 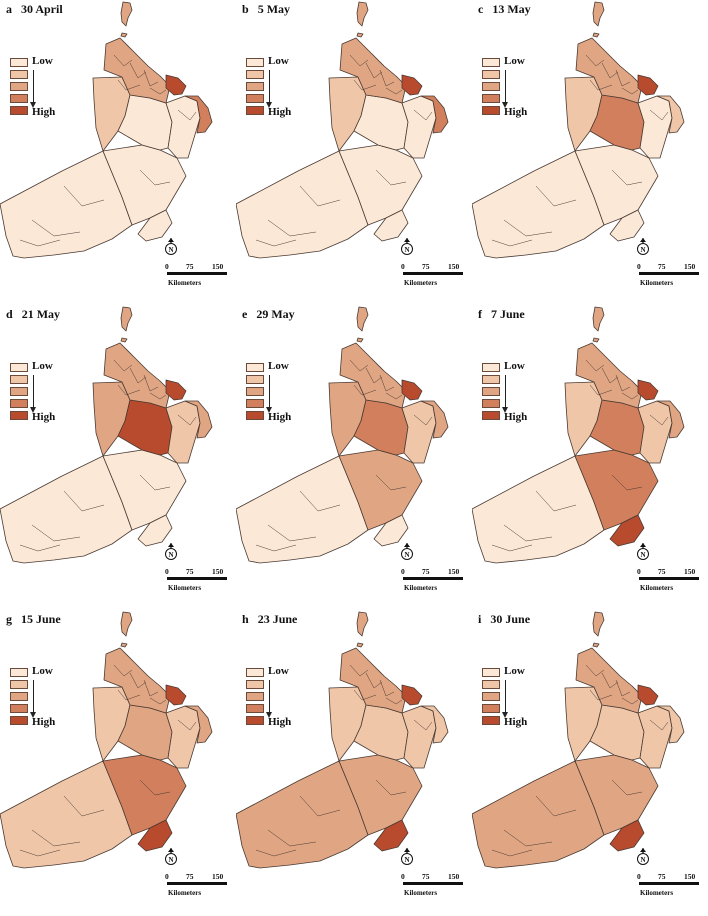 I want to click on map-panel-c: c 13 May Low High N, so click(x=590, y=152).